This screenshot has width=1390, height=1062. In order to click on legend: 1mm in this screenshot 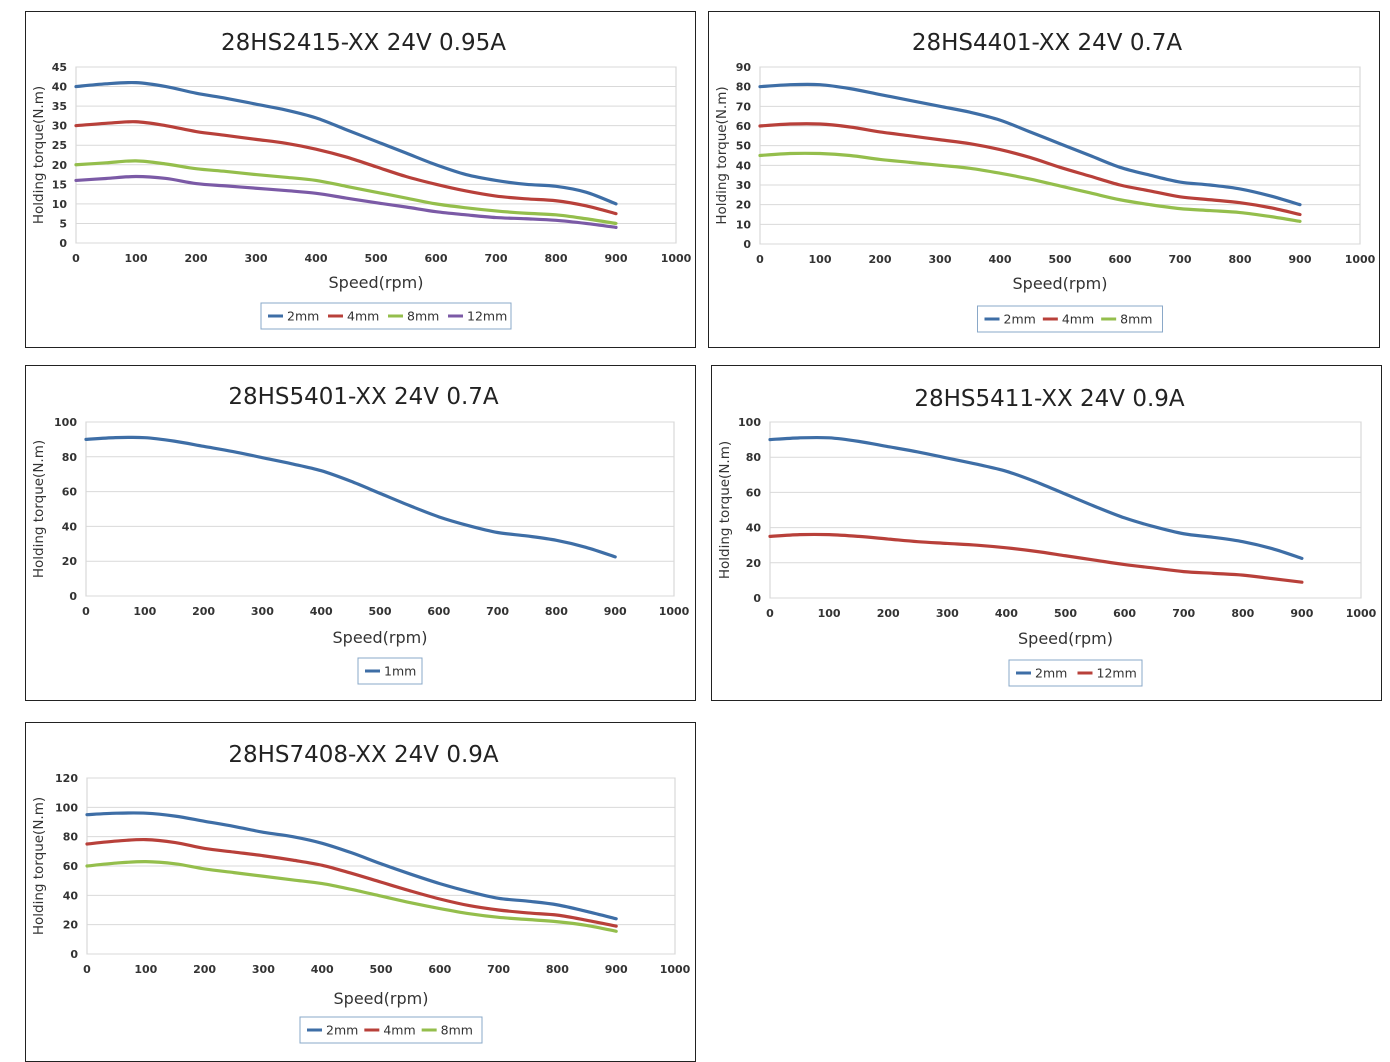, I will do `click(390, 671)`.